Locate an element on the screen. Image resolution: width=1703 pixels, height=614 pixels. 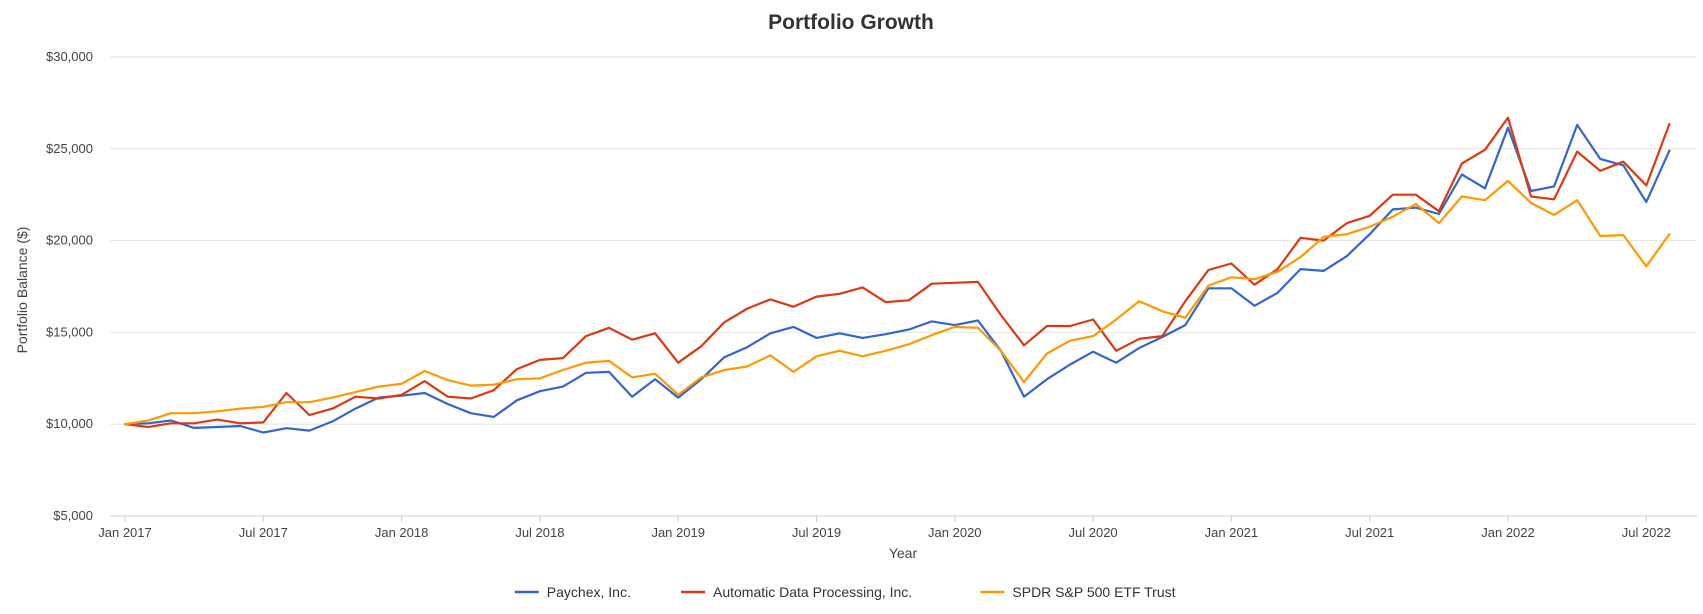
x-tick-label: Jul 2018 is located at coordinates (539, 532).